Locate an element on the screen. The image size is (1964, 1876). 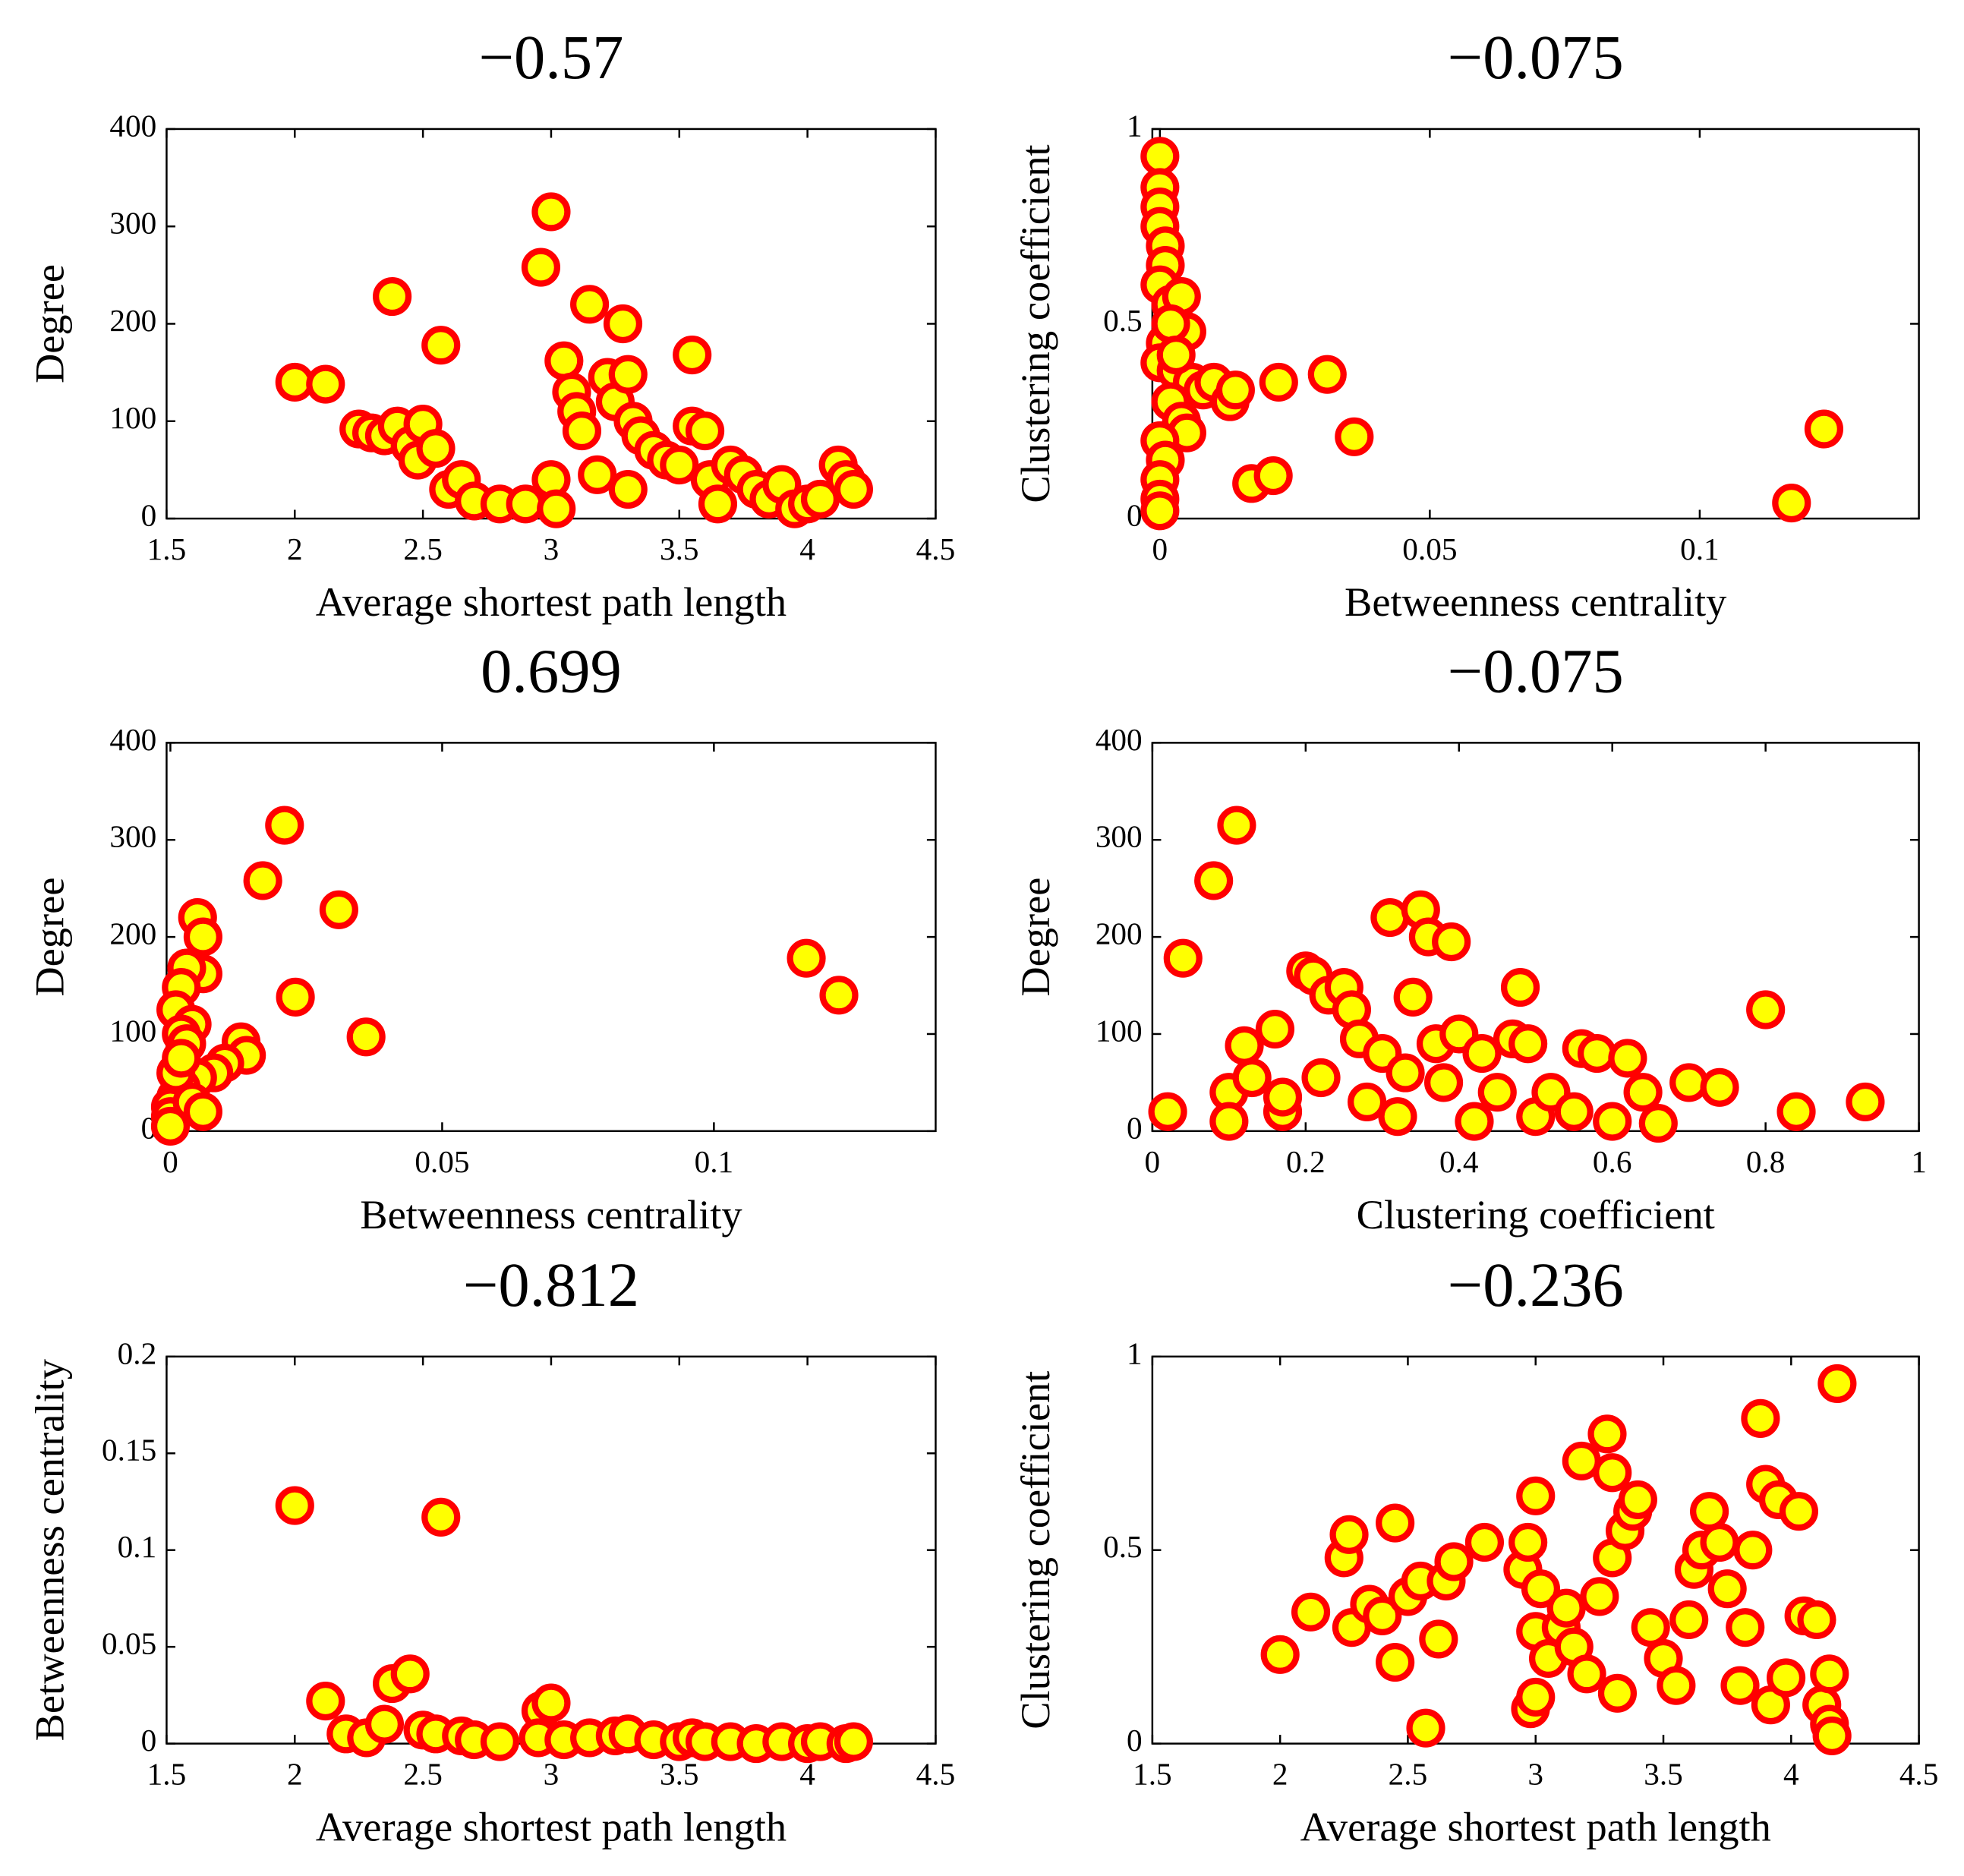
x-tick-label: 3 is located at coordinates (552, 548).